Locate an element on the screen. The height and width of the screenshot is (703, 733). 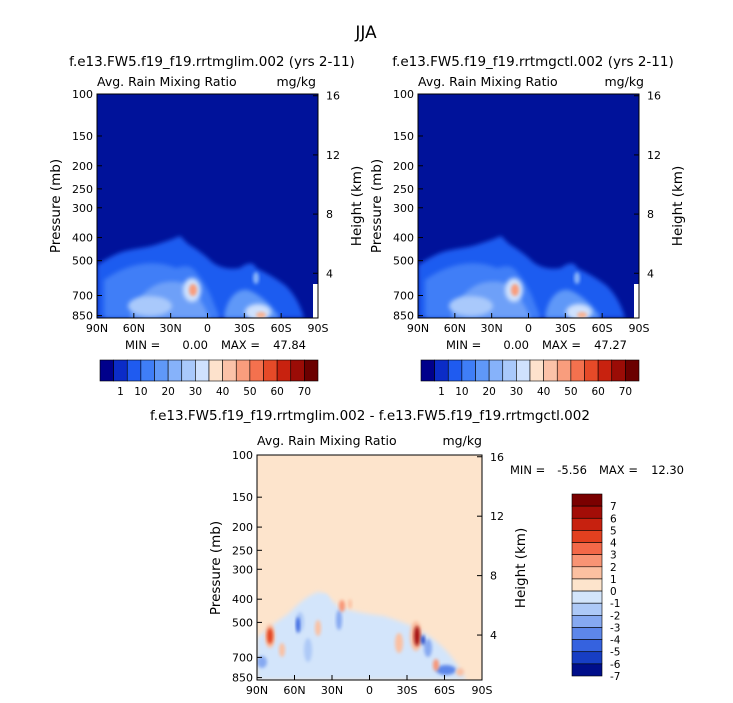
colorbar-label: 4 is located at coordinates (613, 544).